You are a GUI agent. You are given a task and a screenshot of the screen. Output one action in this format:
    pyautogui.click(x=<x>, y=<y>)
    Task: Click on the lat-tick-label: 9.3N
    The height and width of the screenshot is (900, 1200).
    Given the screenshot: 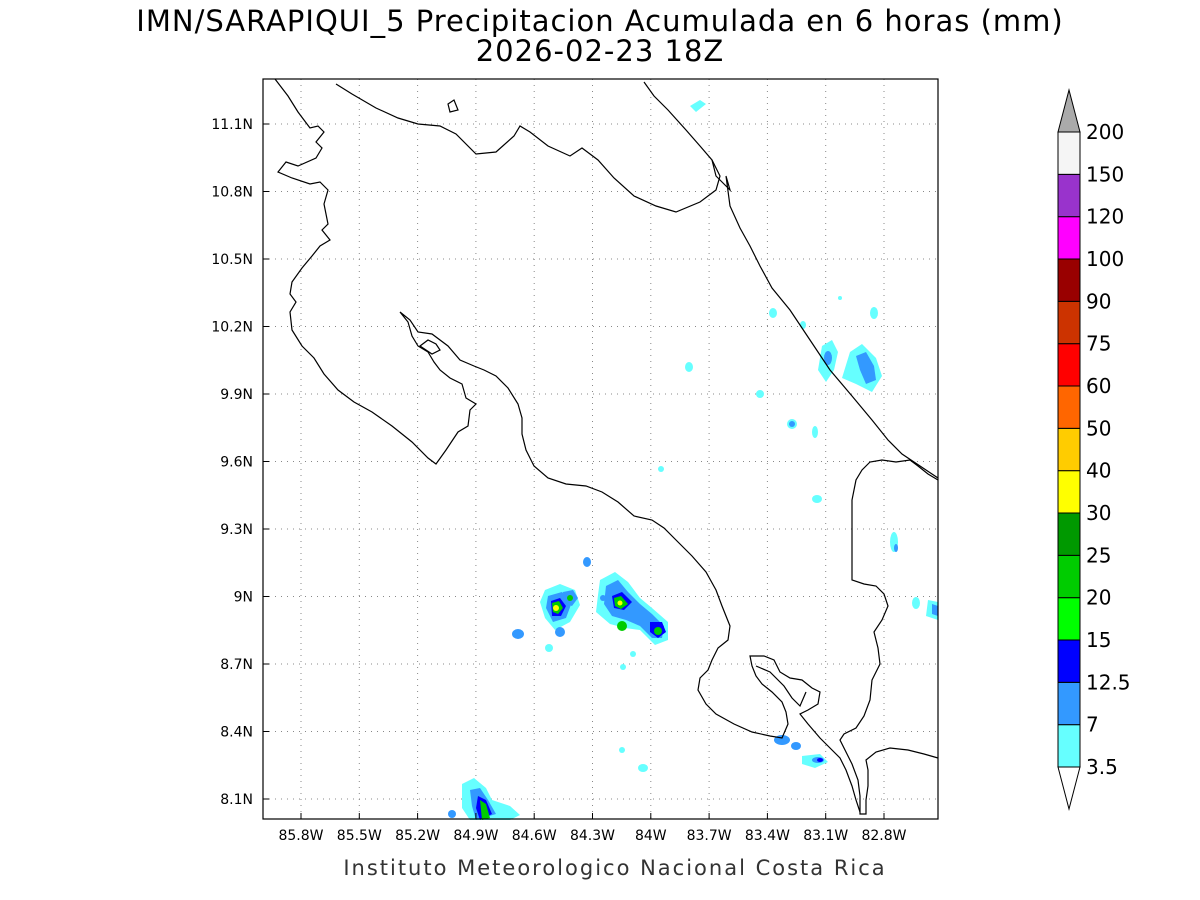 What is the action you would take?
    pyautogui.click(x=236, y=530)
    